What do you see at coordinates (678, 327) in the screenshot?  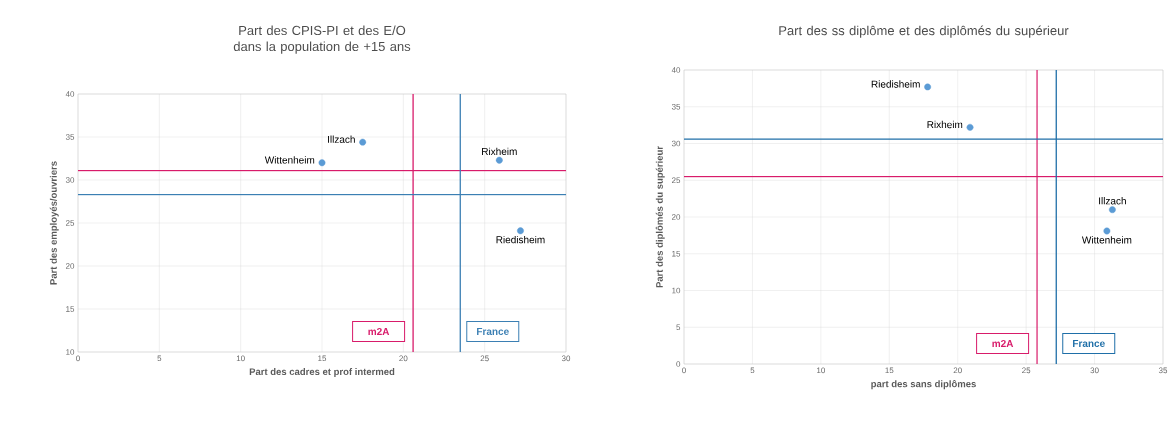 I see `y-tick-label: 5` at bounding box center [678, 327].